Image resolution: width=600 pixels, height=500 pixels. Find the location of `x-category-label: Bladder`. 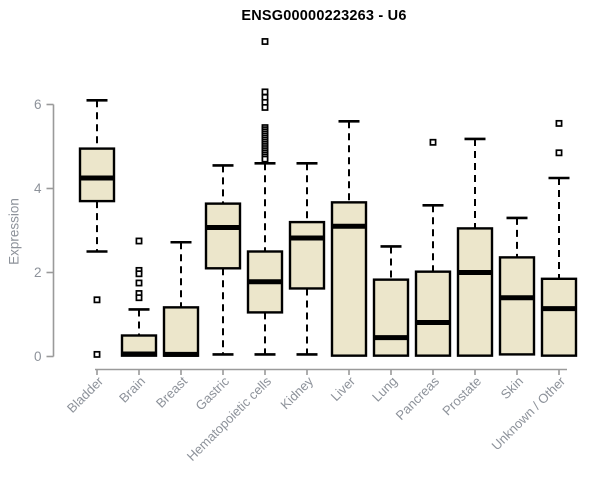

x-category-label: Bladder is located at coordinates (85, 394).